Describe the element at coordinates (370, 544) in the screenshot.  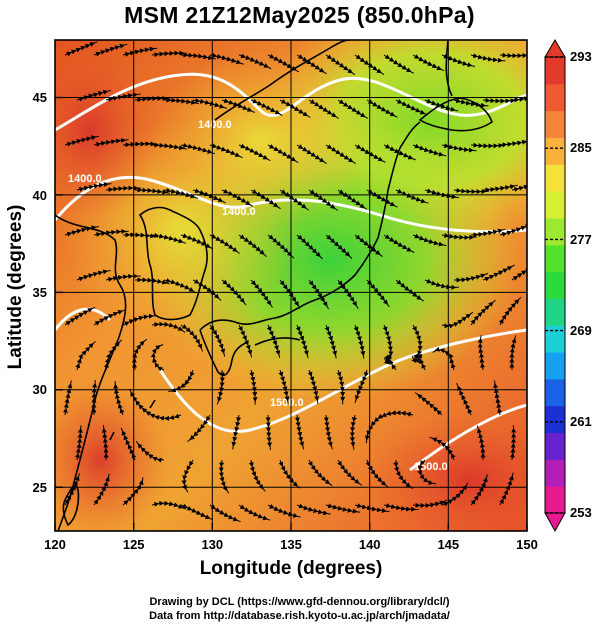
I see `x-tick-label: 140` at that location.